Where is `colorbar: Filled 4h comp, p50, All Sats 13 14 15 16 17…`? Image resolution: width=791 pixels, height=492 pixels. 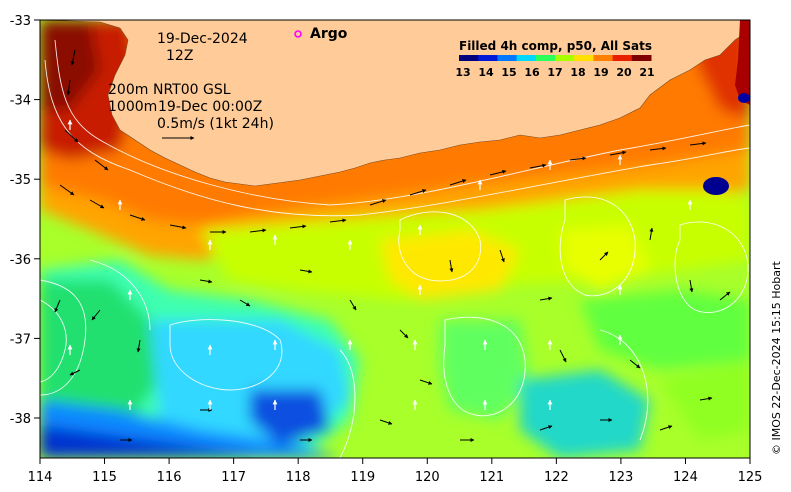
colorbar: Filled 4h comp, p50, All Sats 13 14 15 16 17… is located at coordinates (554, 59).